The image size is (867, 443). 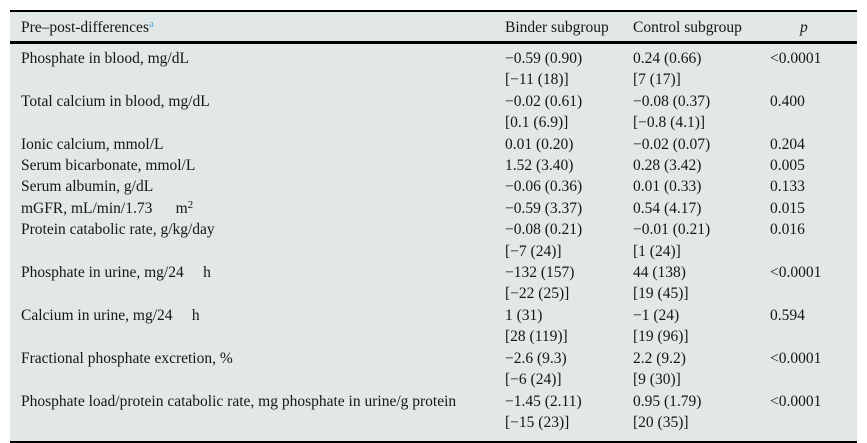 I want to click on col-header-control-subgroup: Control subgroup, so click(x=687, y=27).